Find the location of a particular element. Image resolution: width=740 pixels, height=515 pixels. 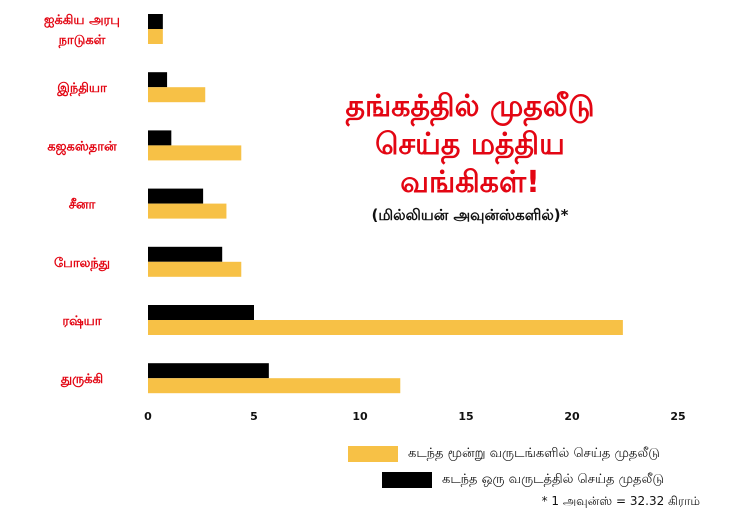

category-label-4: போலந்து is located at coordinates (82, 263).